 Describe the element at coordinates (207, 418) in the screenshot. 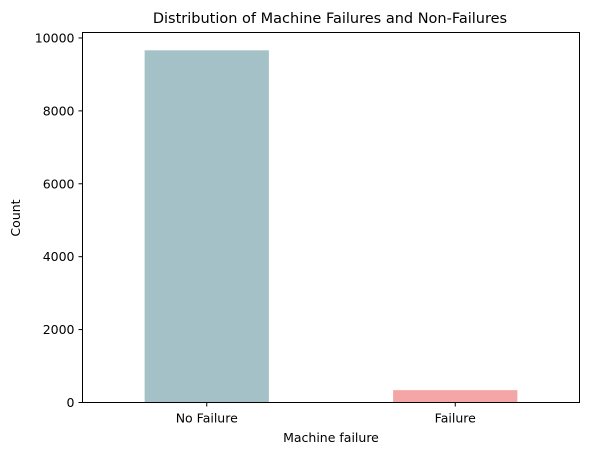

I see `x-tick-label: No Failure` at that location.